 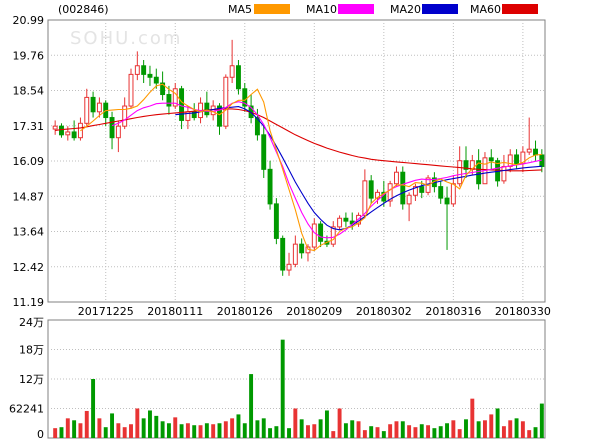 What do you see at coordinates (240, 9) in the screenshot?
I see `legend-label-ma5: MA5` at bounding box center [240, 9].